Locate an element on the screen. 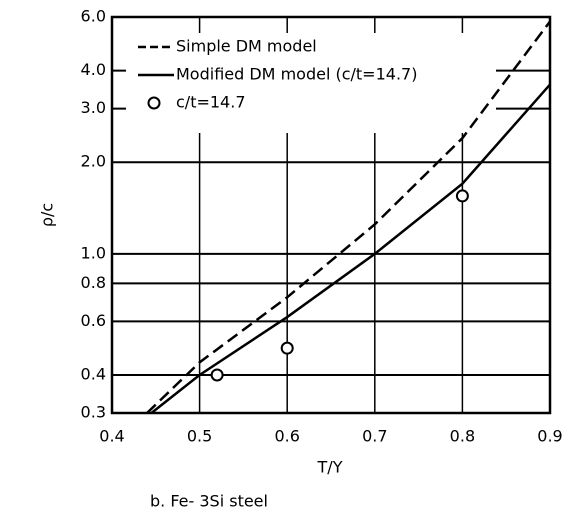  x-tick-label: 0.9 is located at coordinates (549, 436).